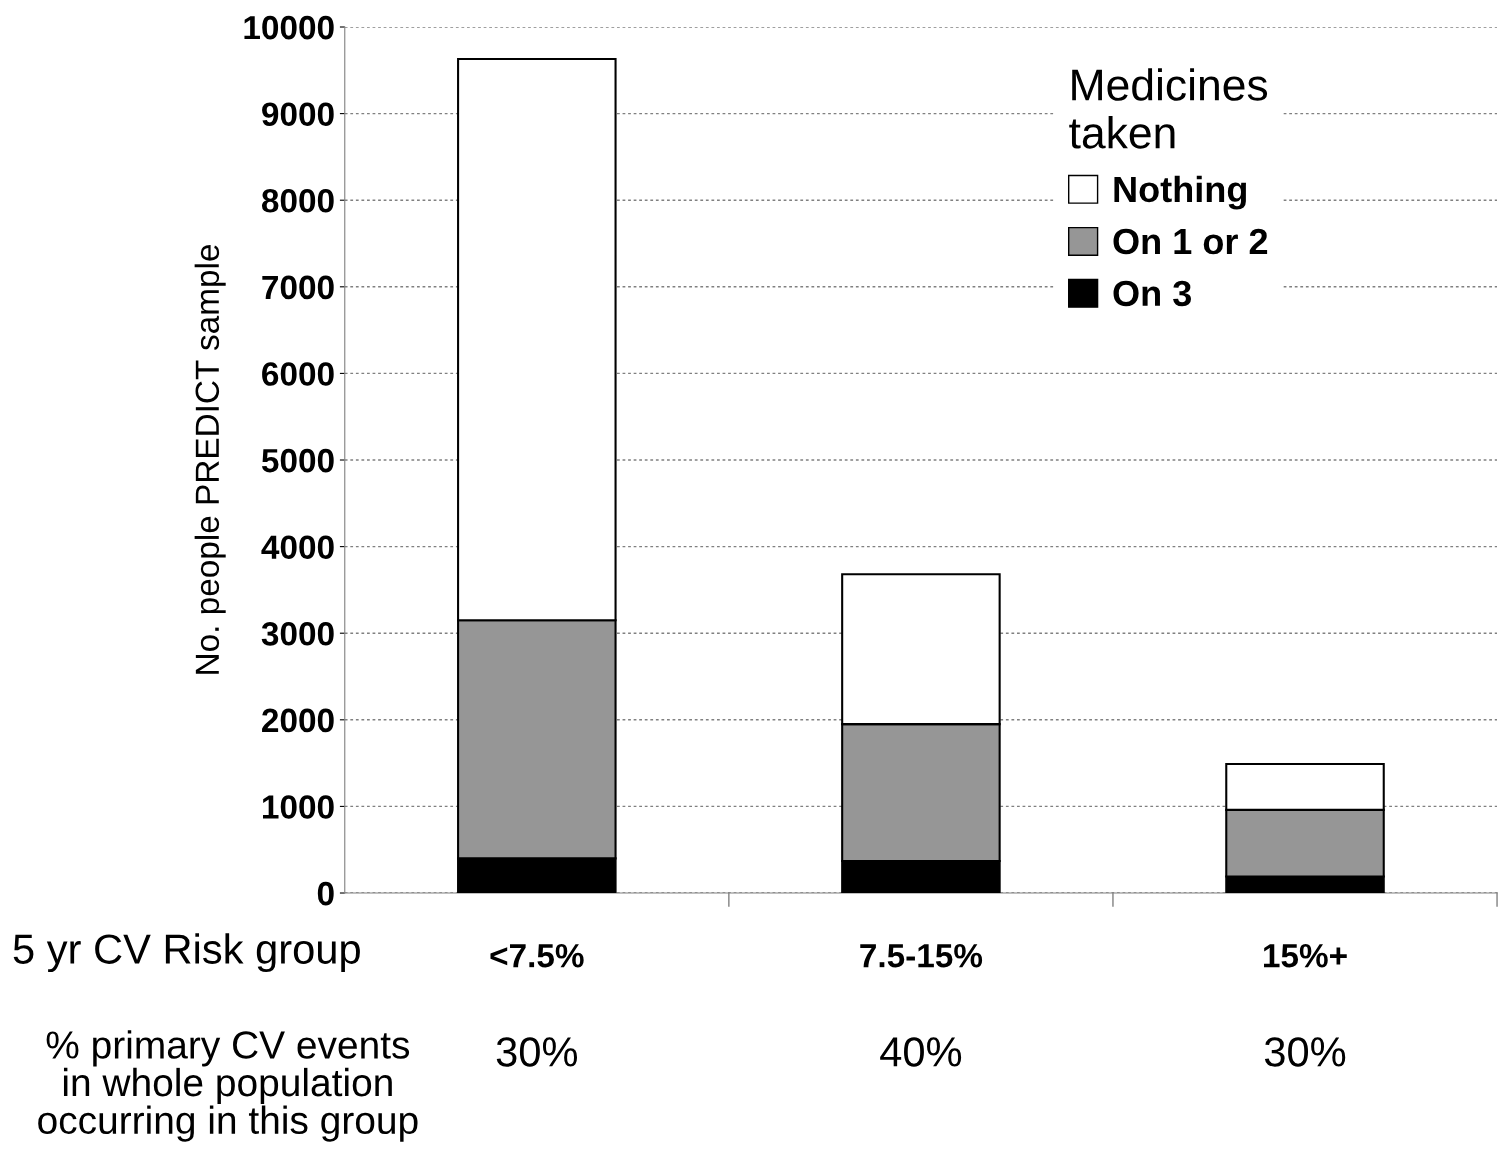 The width and height of the screenshot is (1499, 1159). Describe the element at coordinates (921, 1052) in the screenshot. I see `text: 40%` at that location.